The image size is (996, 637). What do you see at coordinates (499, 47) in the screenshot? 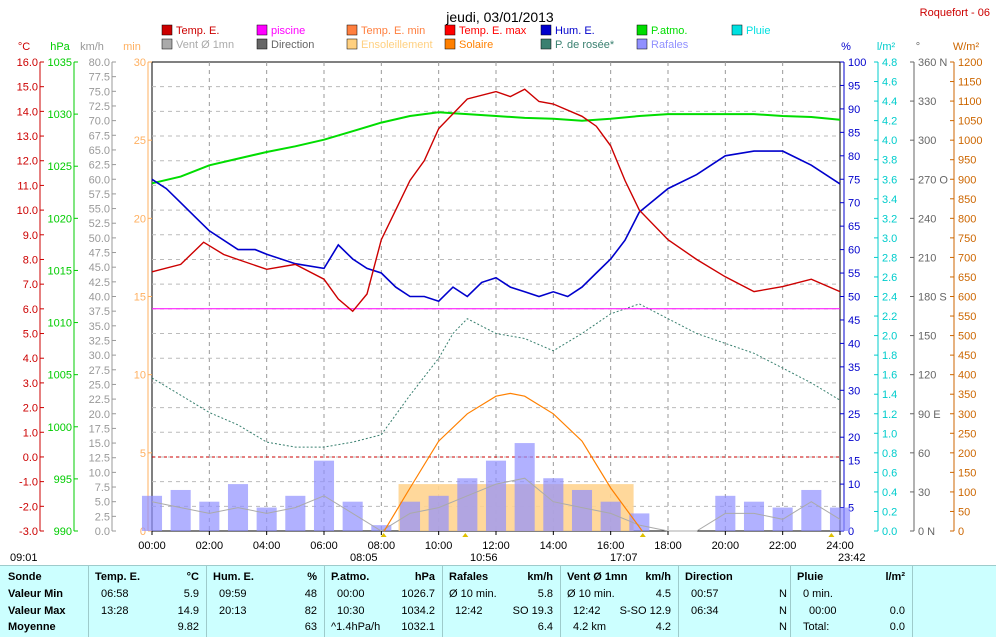
I see `axis-titles: °C hPa km/h min % l/m² ° W/m²` at bounding box center [499, 47].